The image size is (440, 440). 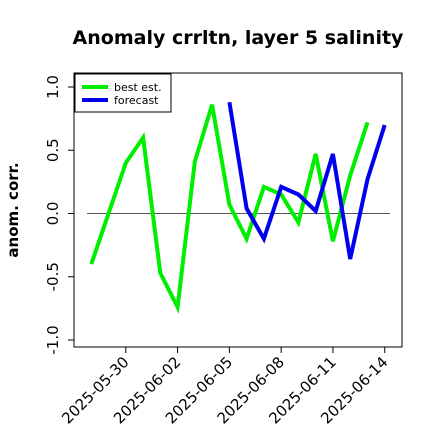 What do you see at coordinates (13, 209) in the screenshot?
I see `y-axis-label: anom. corr.` at bounding box center [13, 209].